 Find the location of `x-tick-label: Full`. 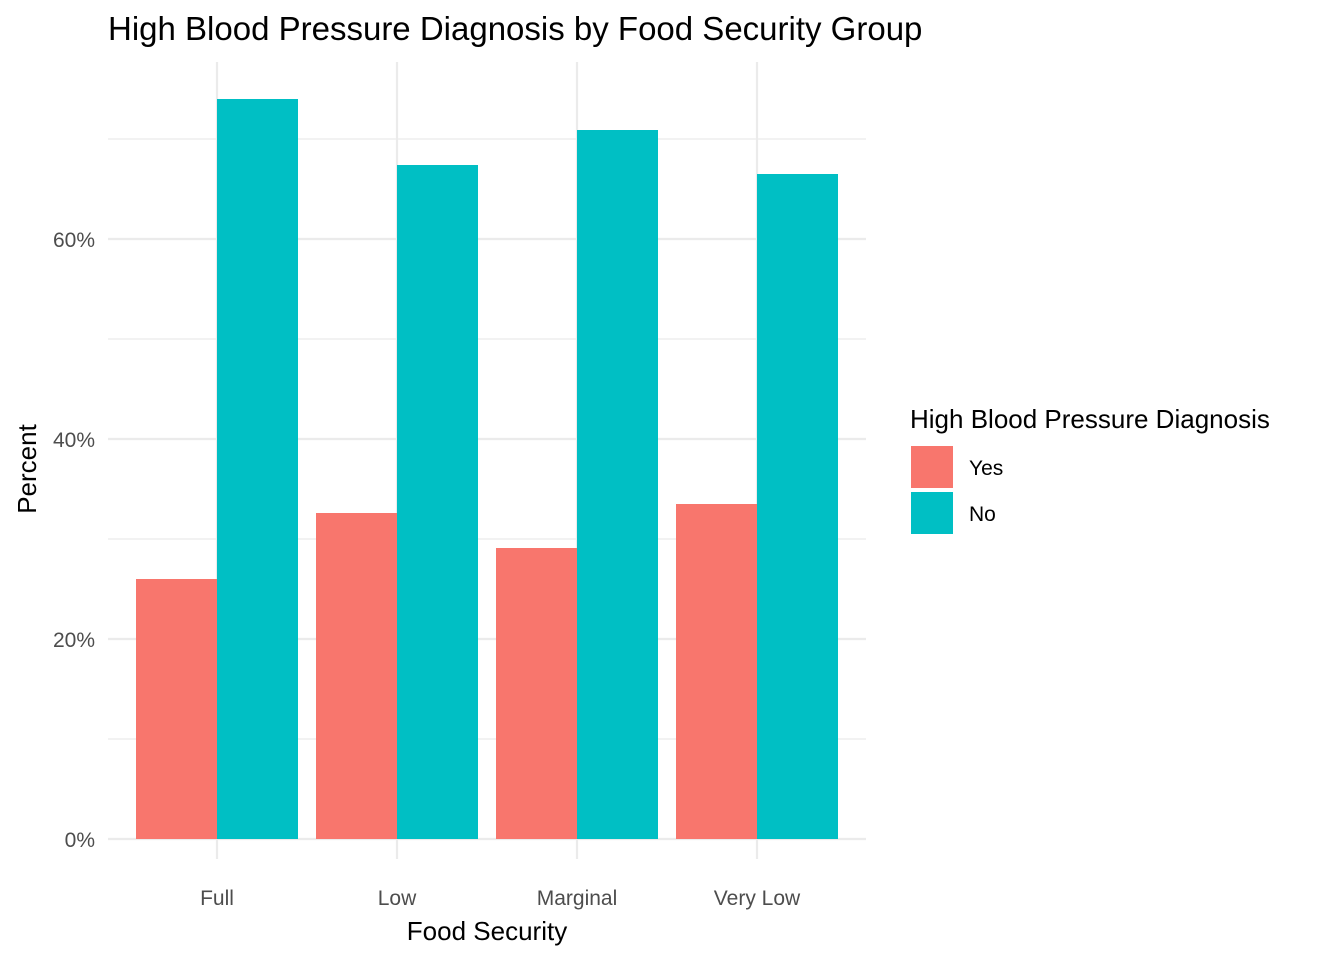

x-tick-label: Full is located at coordinates (217, 898).